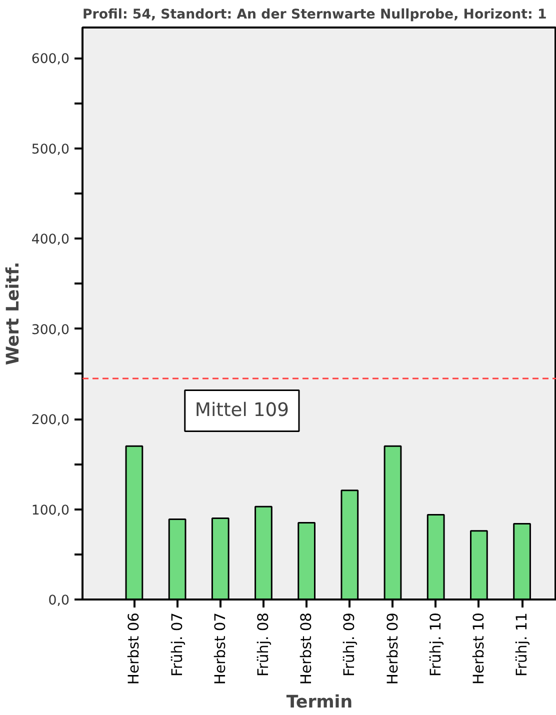  What do you see at coordinates (307, 648) in the screenshot?
I see `x-tick-label: Herbst 08` at bounding box center [307, 648].